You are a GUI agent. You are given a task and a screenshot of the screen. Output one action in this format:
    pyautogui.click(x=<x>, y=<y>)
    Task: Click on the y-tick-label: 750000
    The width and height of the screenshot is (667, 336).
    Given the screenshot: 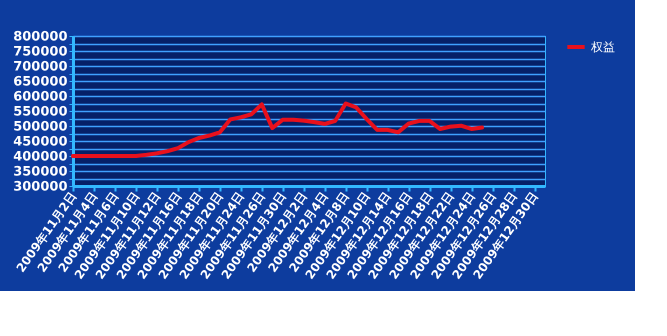 What is the action you would take?
    pyautogui.click(x=40, y=52)
    